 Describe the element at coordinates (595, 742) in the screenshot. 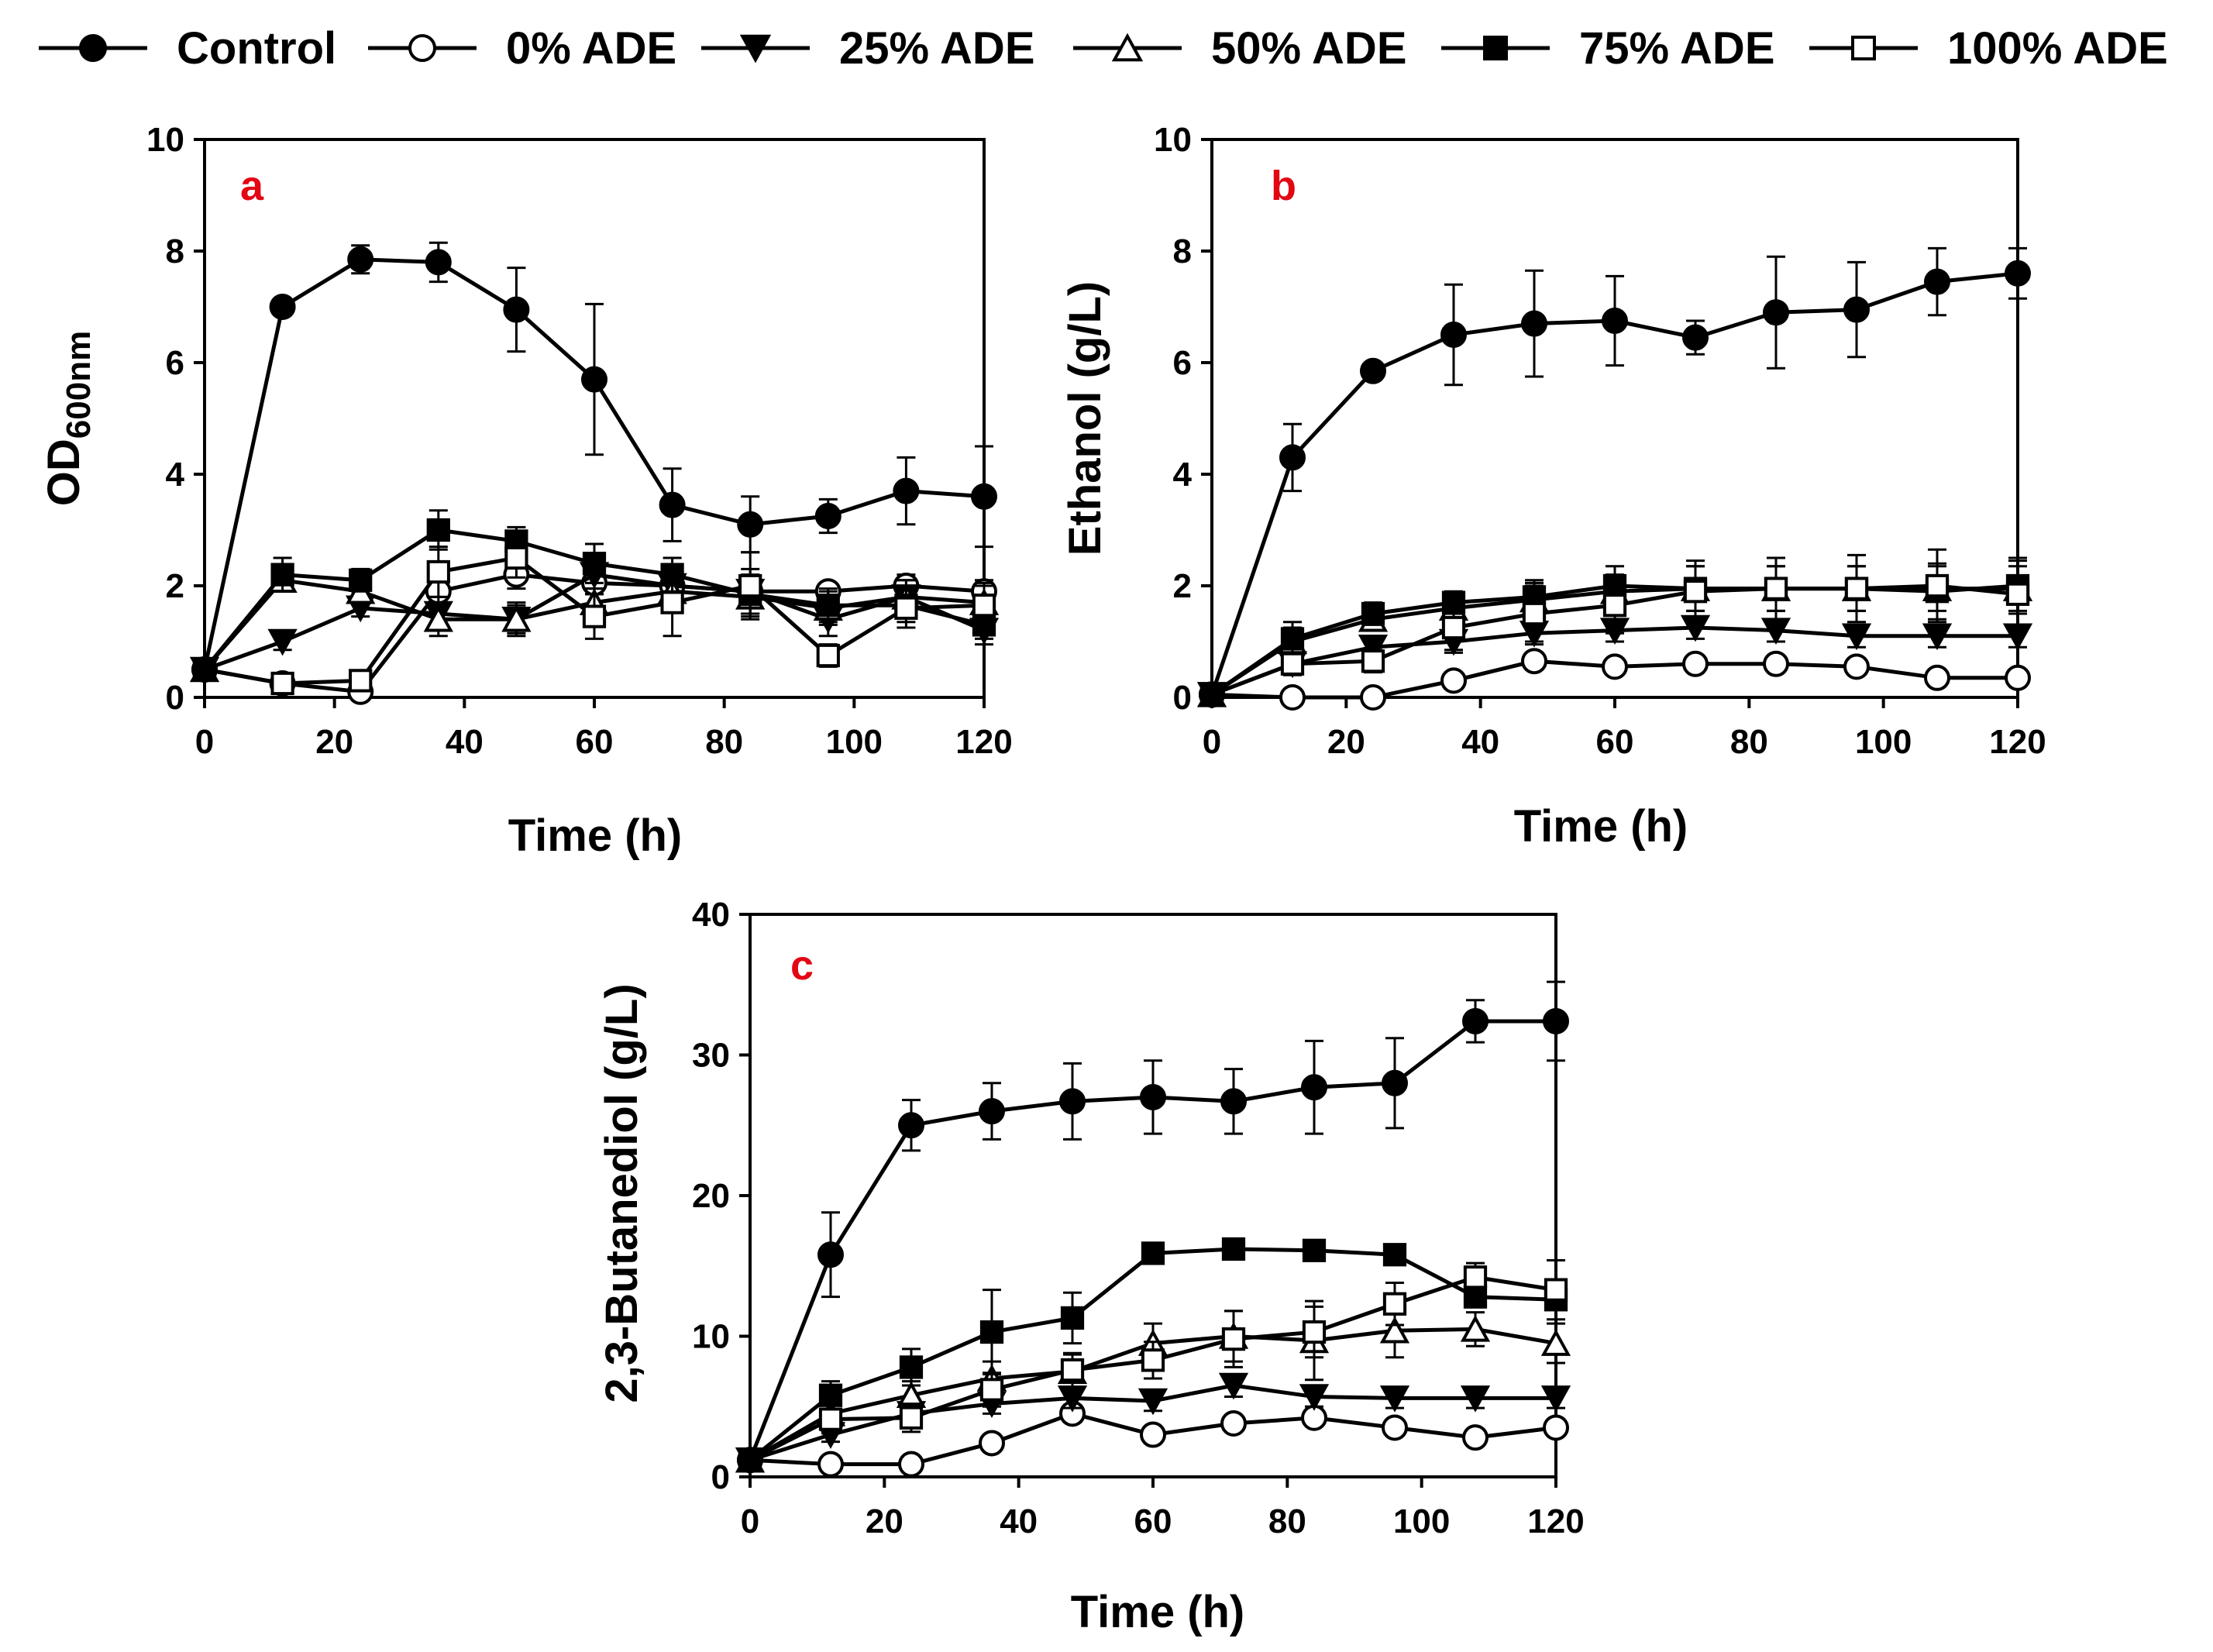

I see `panel-a-xtick-label: 60` at that location.